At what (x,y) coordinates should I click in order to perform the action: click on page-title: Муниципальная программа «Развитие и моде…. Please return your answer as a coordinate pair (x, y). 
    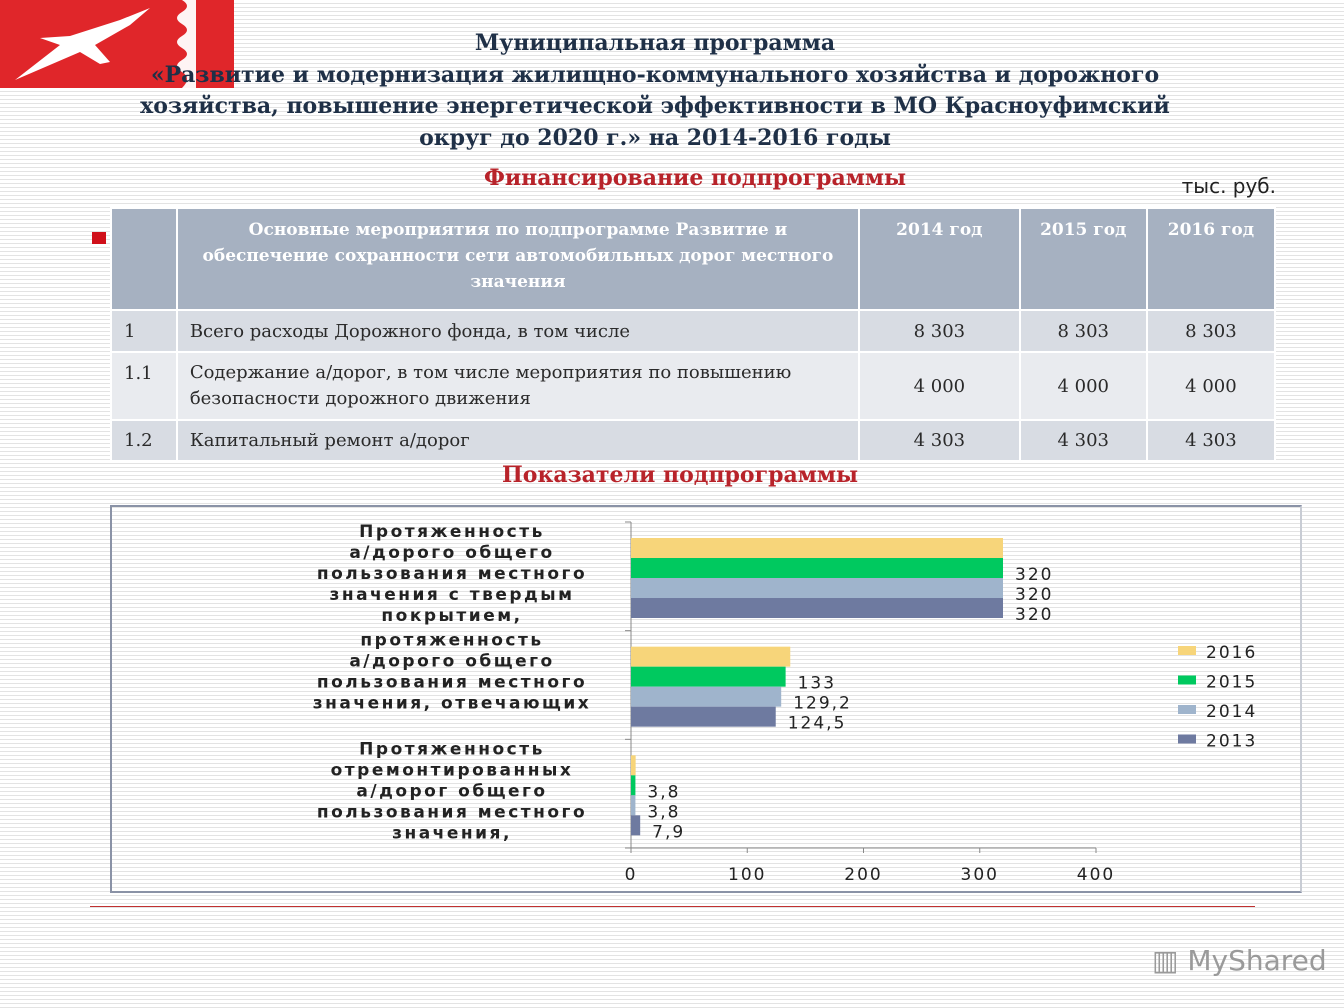
    Looking at the image, I should click on (655, 91).